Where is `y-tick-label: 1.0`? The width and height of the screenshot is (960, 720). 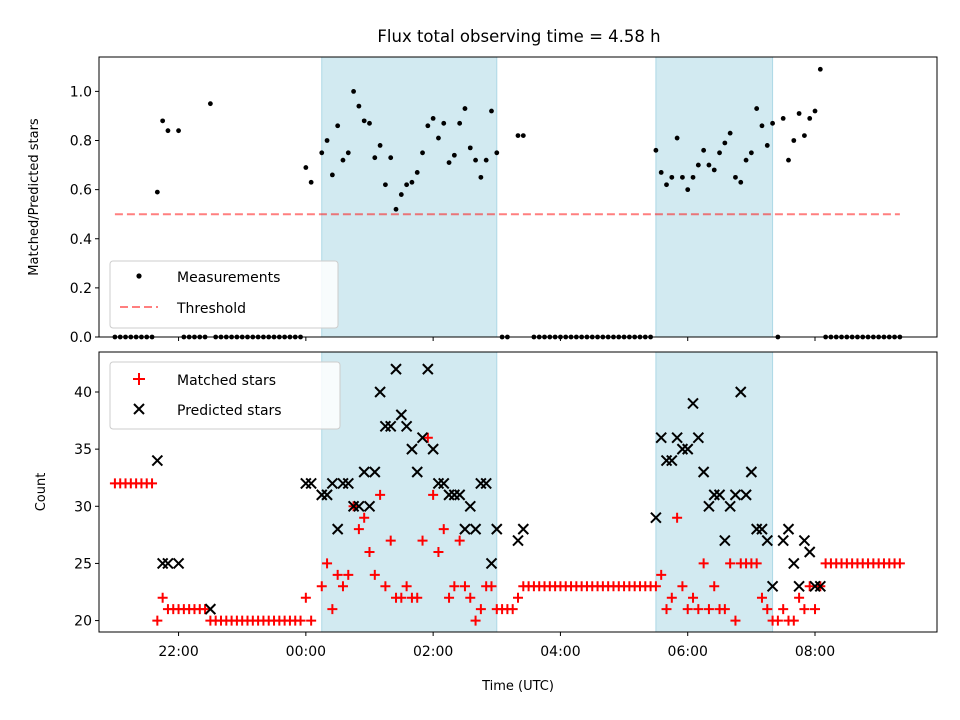
y-tick-label: 1.0 is located at coordinates (81, 92).